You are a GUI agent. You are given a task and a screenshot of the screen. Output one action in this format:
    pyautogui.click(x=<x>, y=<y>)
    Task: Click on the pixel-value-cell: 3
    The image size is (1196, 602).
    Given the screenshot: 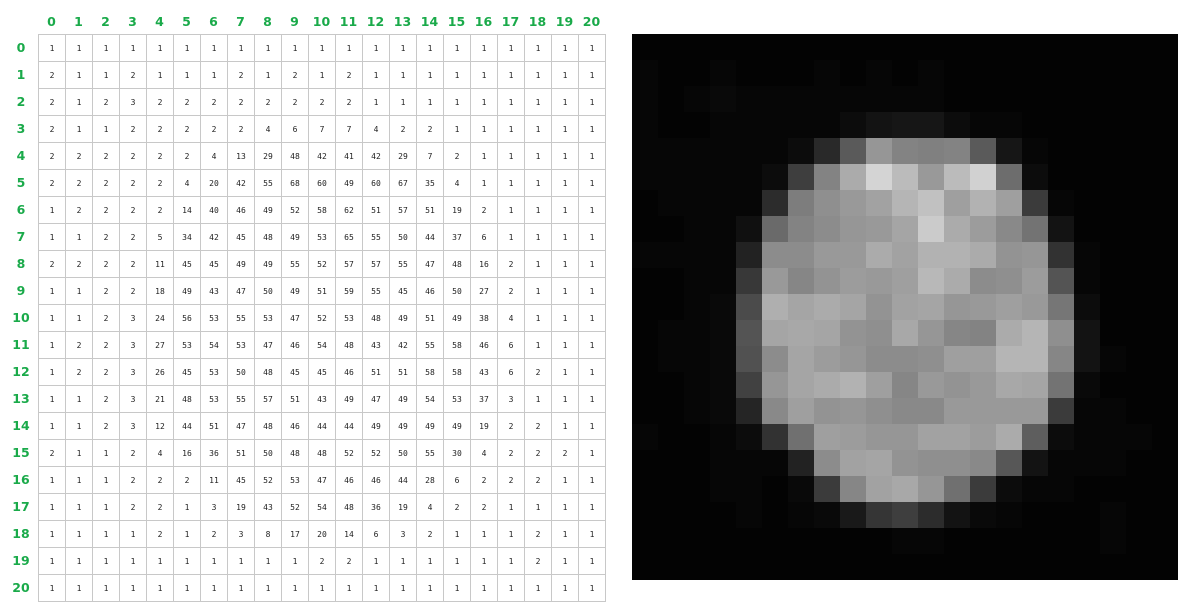 What is the action you would take?
    pyautogui.click(x=511, y=399)
    